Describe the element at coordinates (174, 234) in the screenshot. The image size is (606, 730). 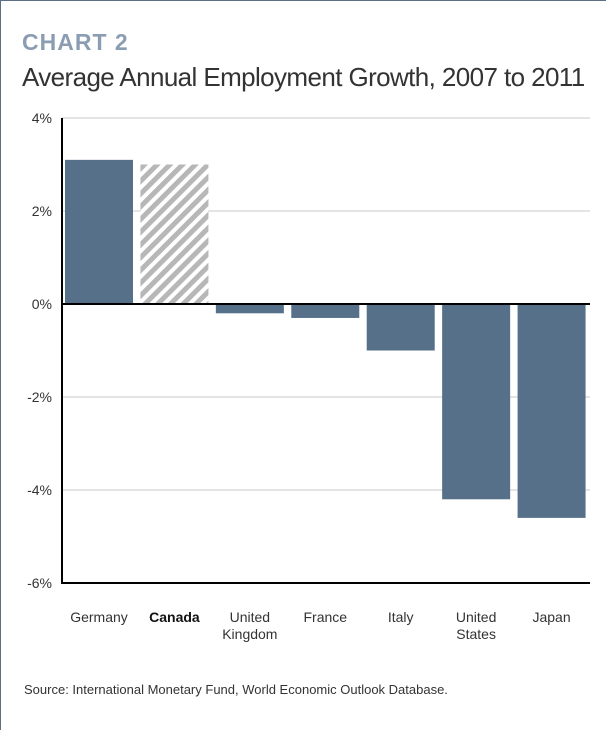
I see `bar-canada` at that location.